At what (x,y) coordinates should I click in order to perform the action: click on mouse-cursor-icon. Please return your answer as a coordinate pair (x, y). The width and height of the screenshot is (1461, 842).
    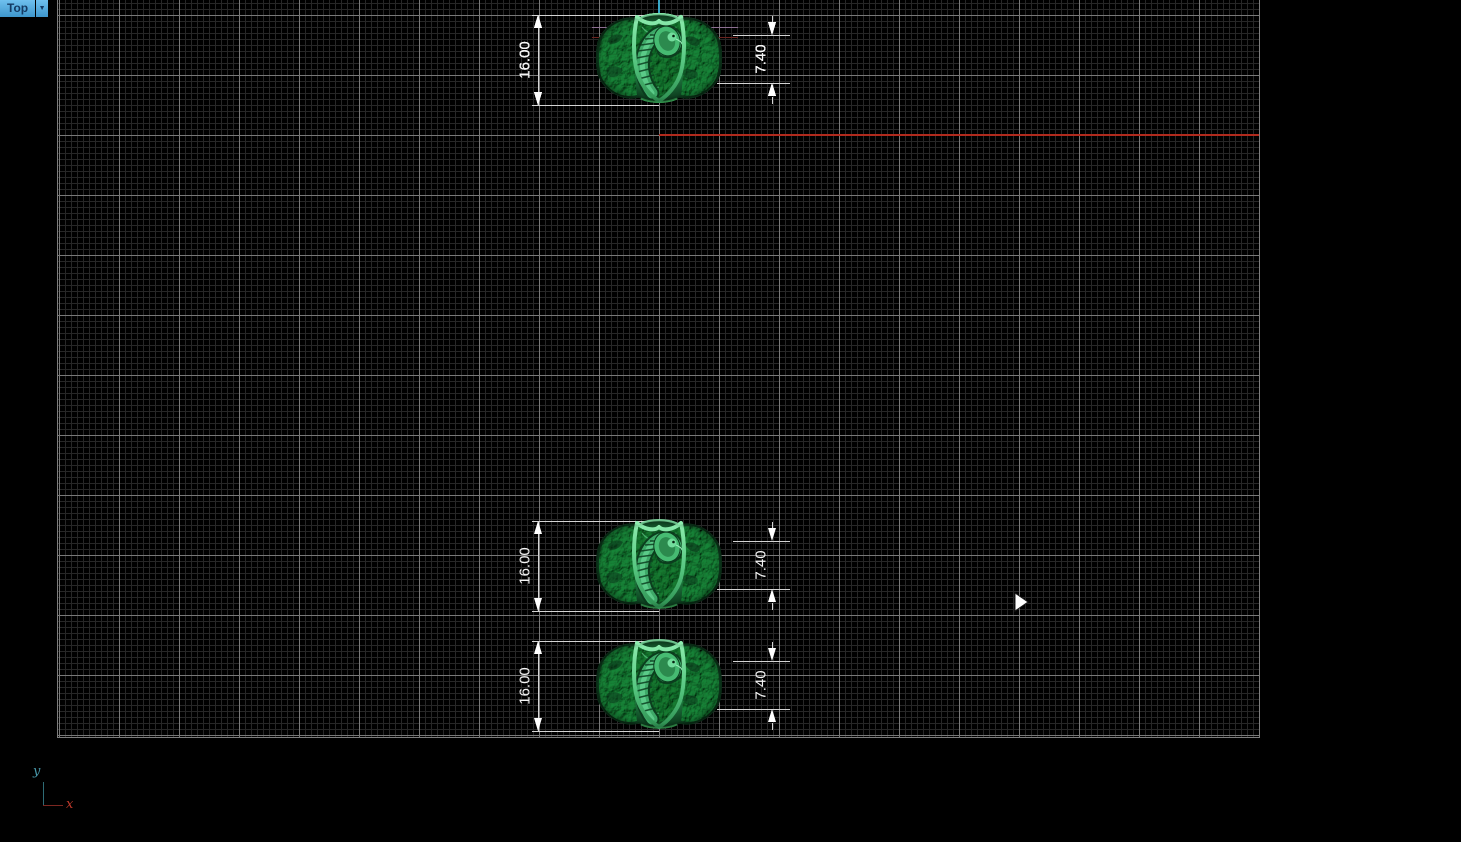
    Looking at the image, I should click on (1021, 602).